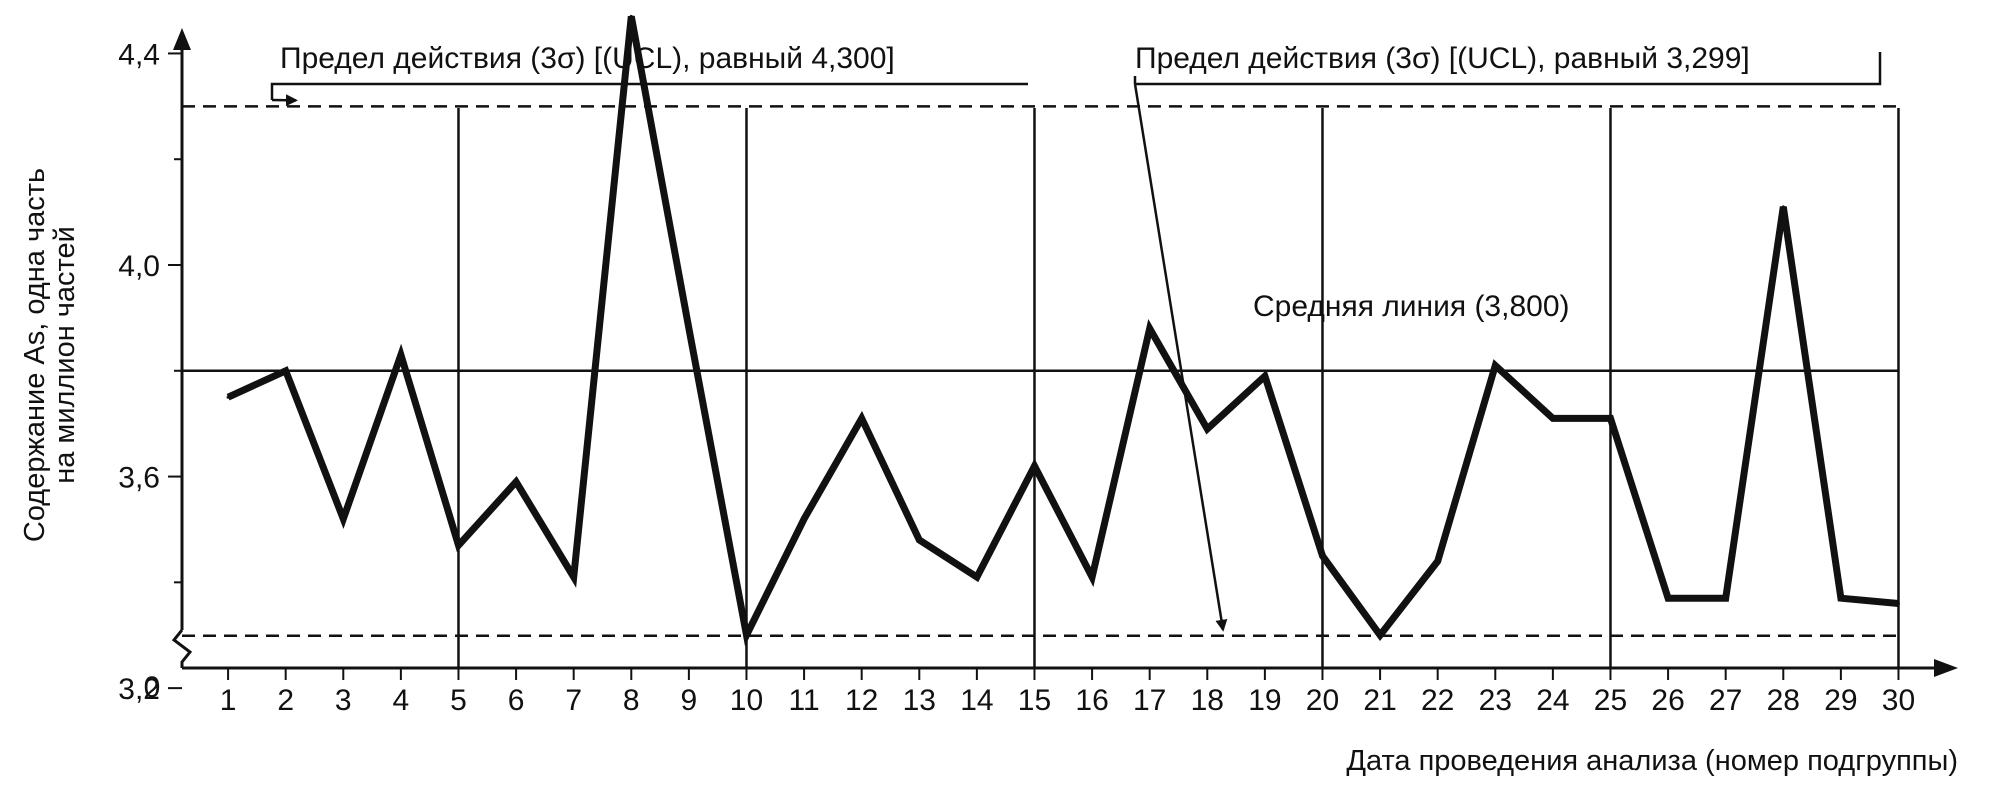 This screenshot has width=1992, height=797. I want to click on x-tick-label: 21, so click(1379, 700).